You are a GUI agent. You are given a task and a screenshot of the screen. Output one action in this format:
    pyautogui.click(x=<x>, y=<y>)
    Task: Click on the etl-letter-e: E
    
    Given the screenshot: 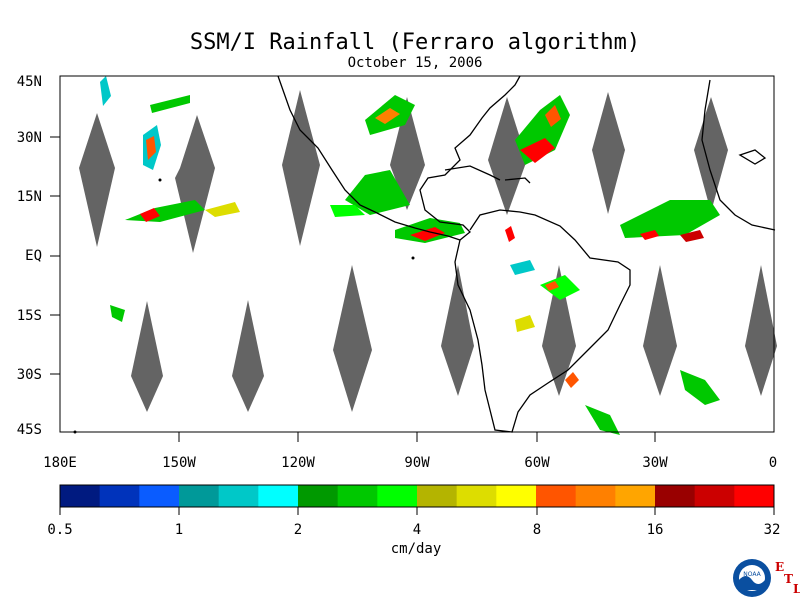 What is the action you would take?
    pyautogui.click(x=780, y=567)
    